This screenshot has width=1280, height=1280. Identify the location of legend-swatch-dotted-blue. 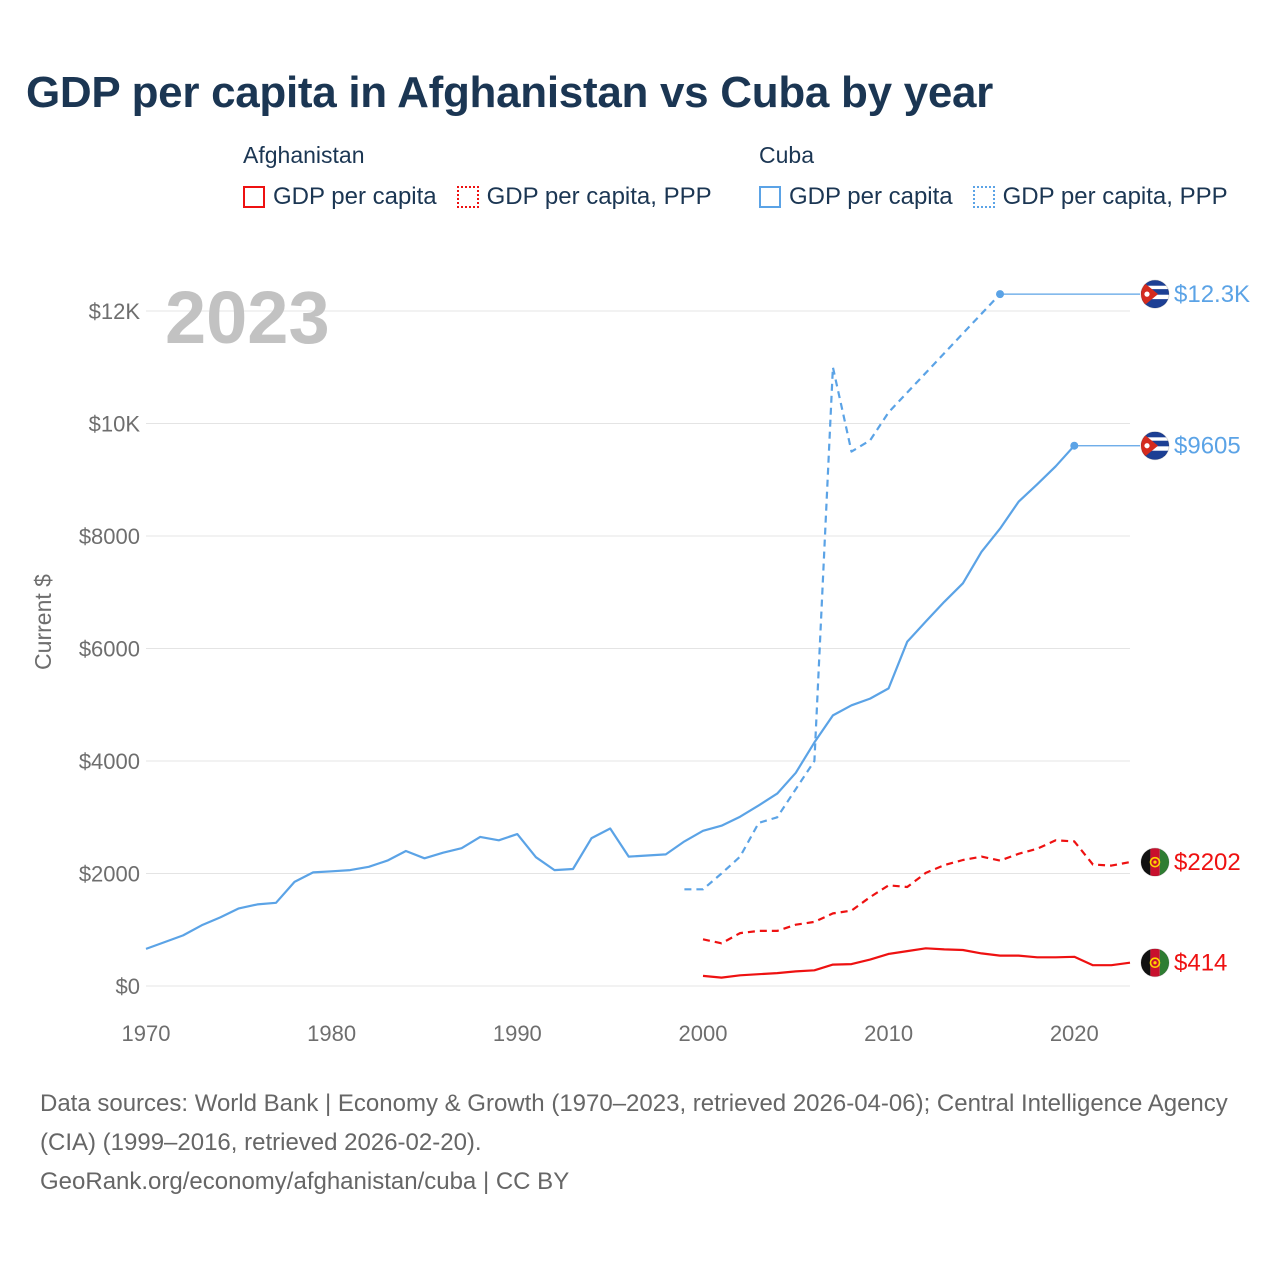
(983, 197).